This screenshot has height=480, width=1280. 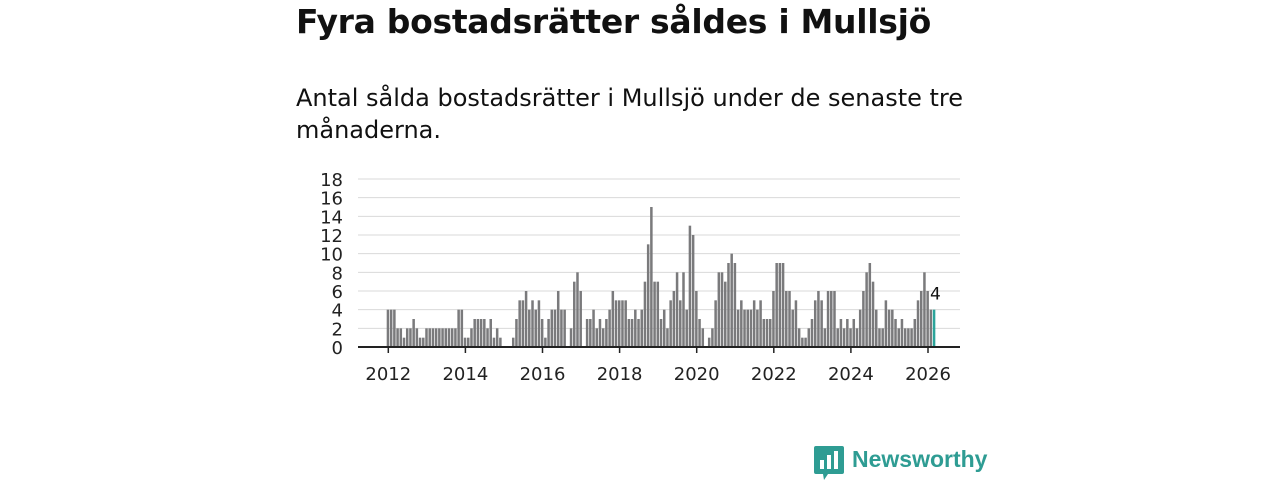 What do you see at coordinates (331, 217) in the screenshot?
I see `y-tick-label: 14` at bounding box center [331, 217].